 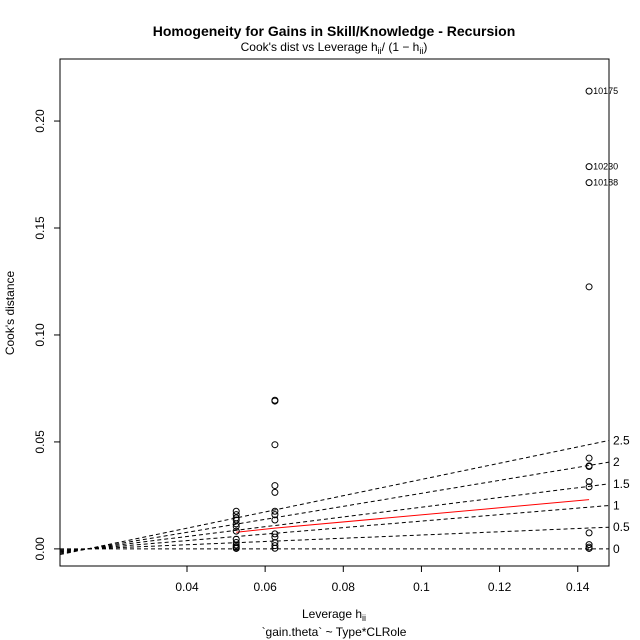 What do you see at coordinates (187, 587) in the screenshot?
I see `x-tick-label-0: 0.04` at bounding box center [187, 587].